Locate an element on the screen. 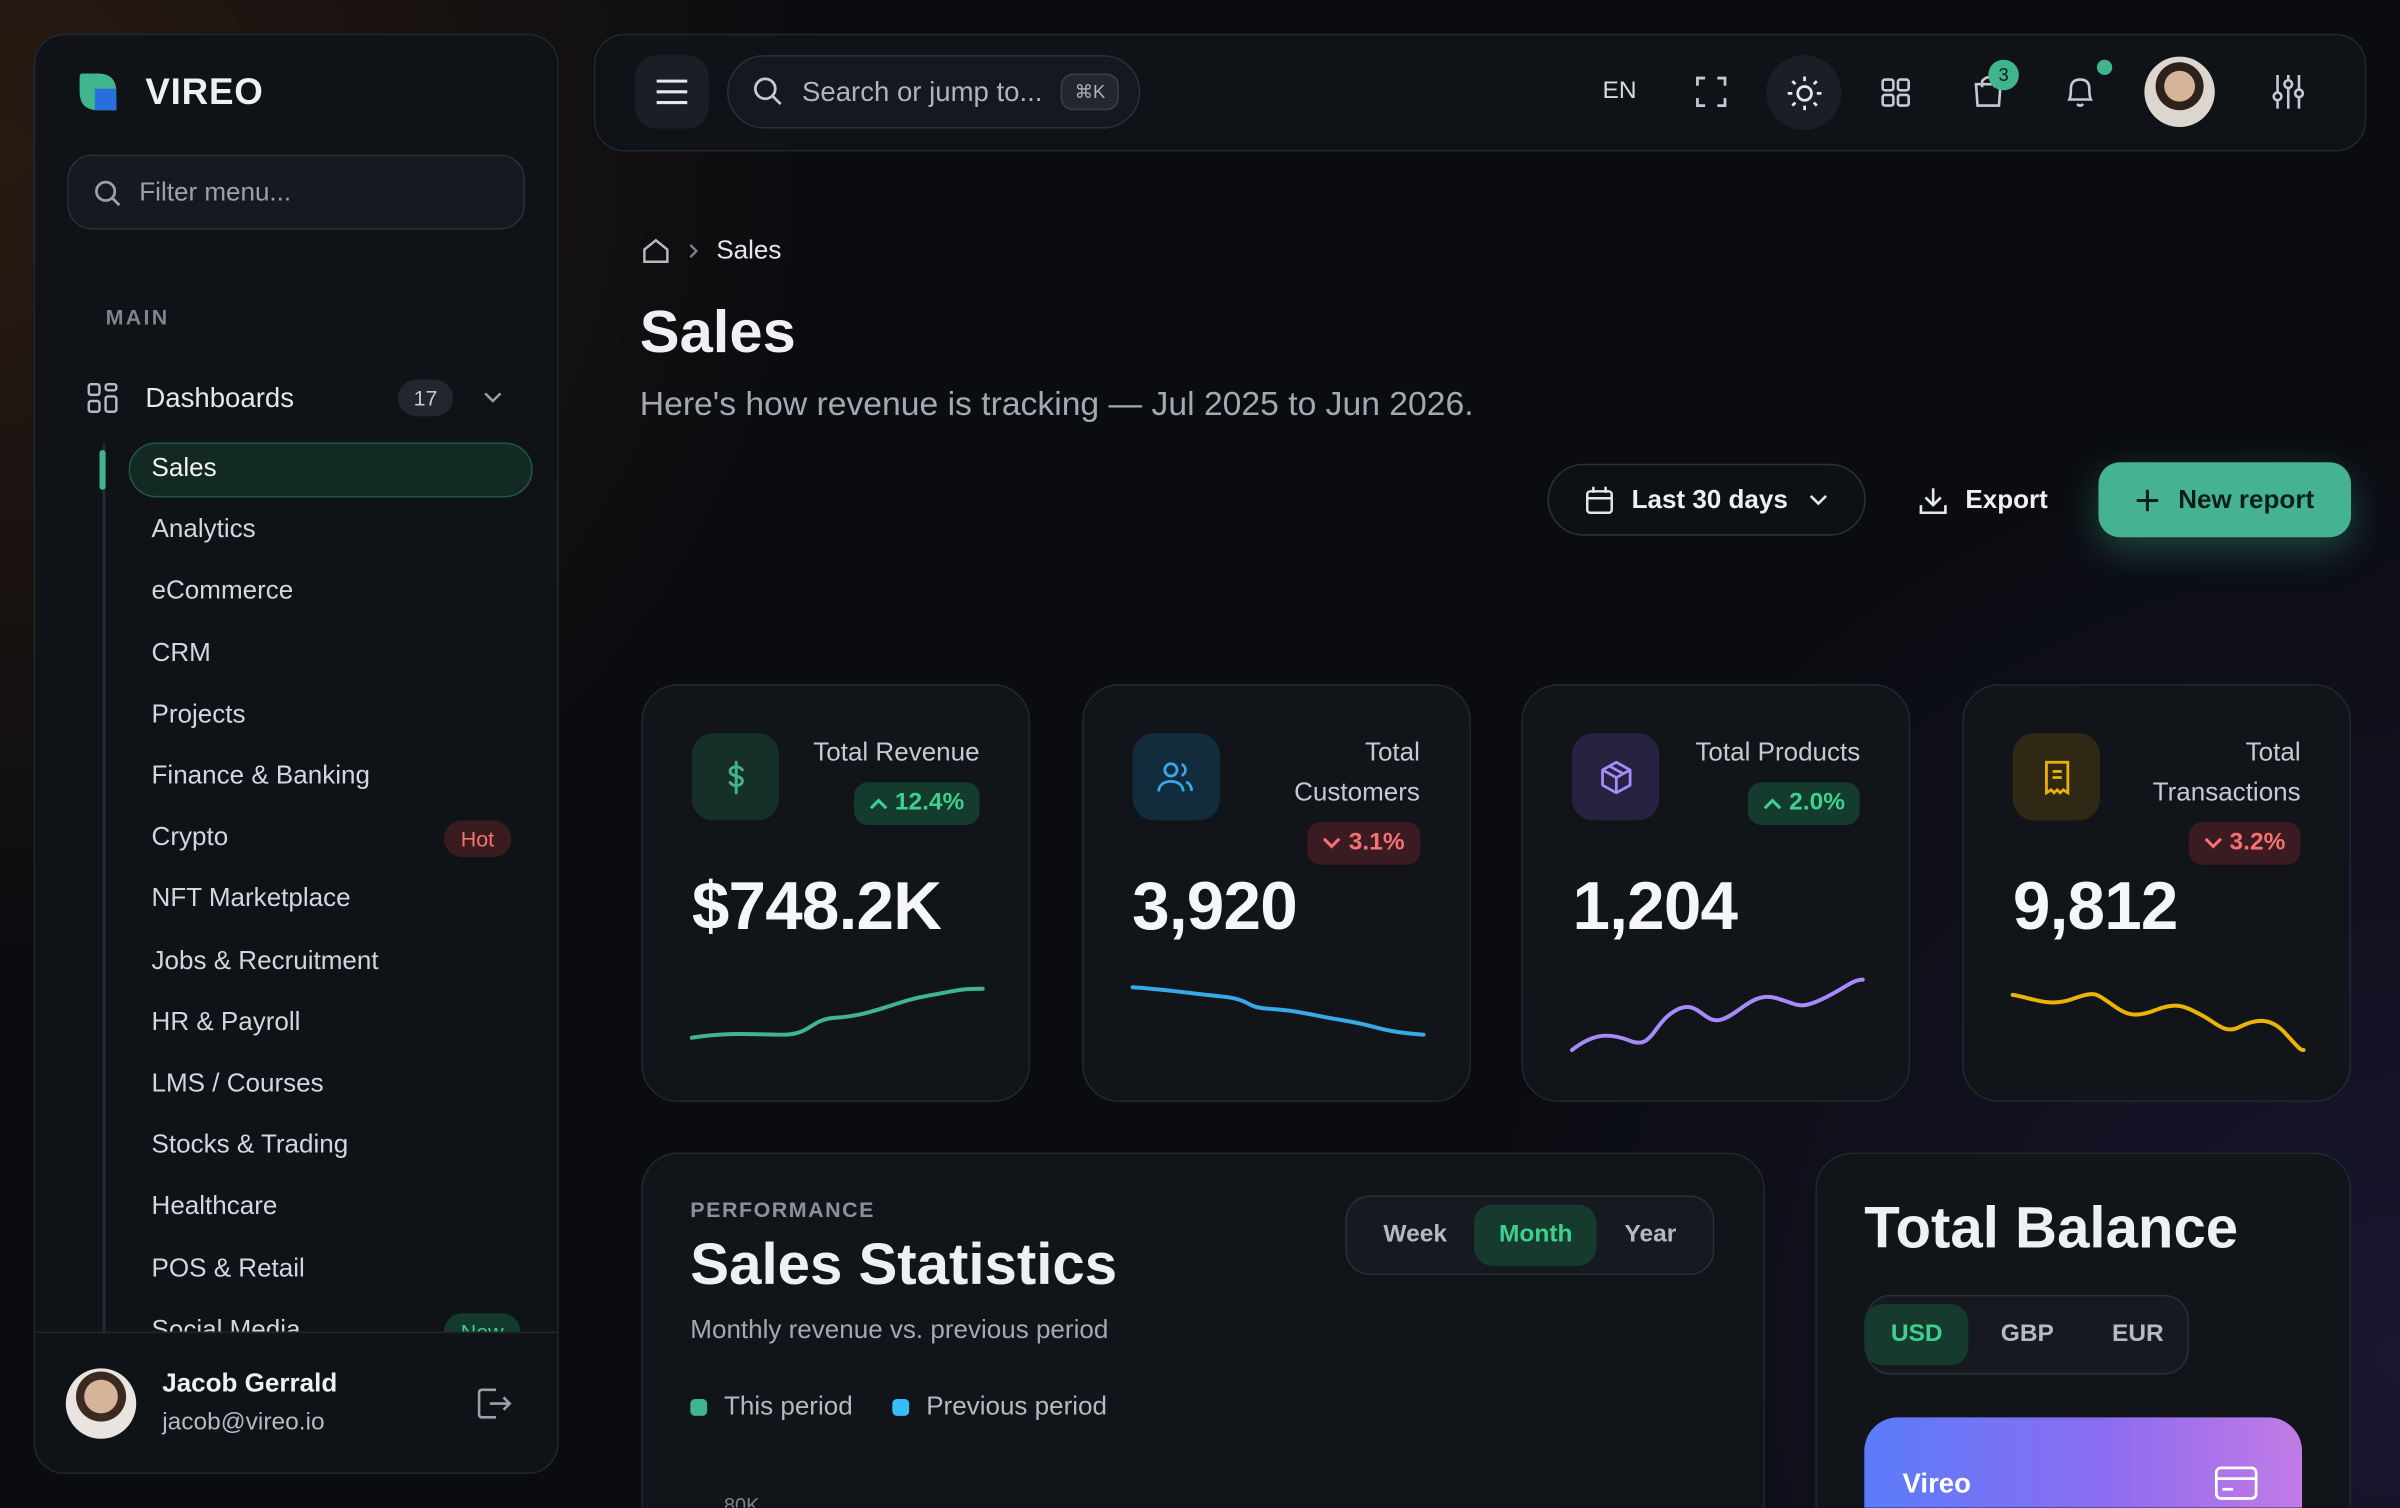 This screenshot has height=1508, width=2400. nav-badge: Hot is located at coordinates (477, 839).